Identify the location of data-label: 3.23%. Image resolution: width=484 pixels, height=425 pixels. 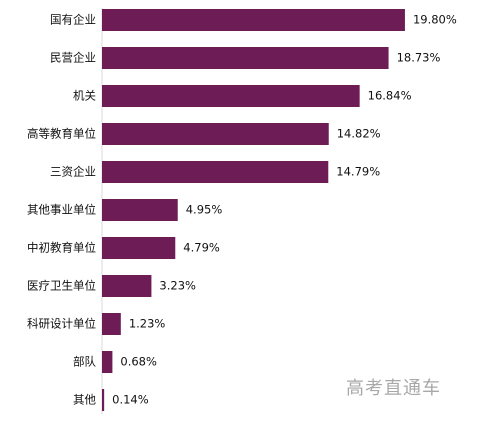
(177, 286).